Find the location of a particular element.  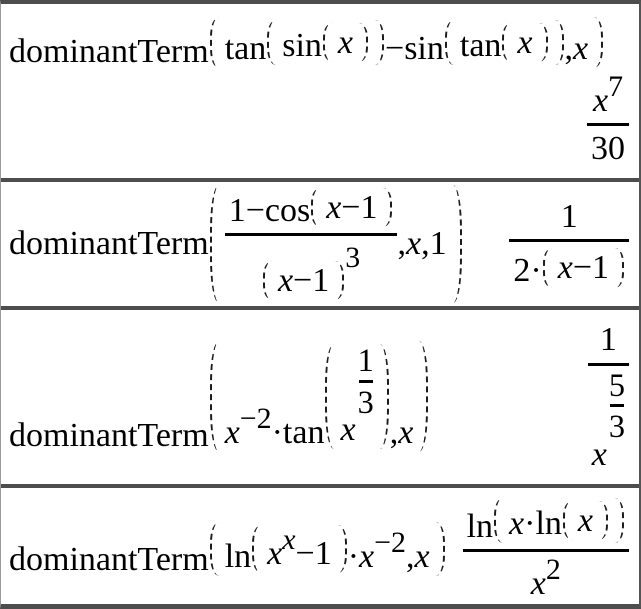

exponent: 3 is located at coordinates (353, 257).